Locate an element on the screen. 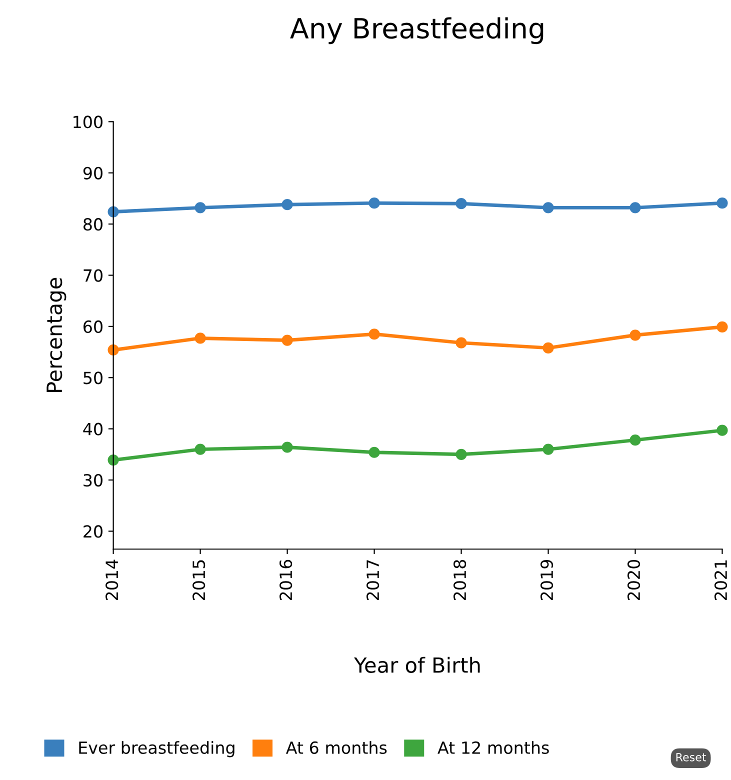 Image resolution: width=731 pixels, height=780 pixels. y-tick-label: 50 is located at coordinates (93, 378).